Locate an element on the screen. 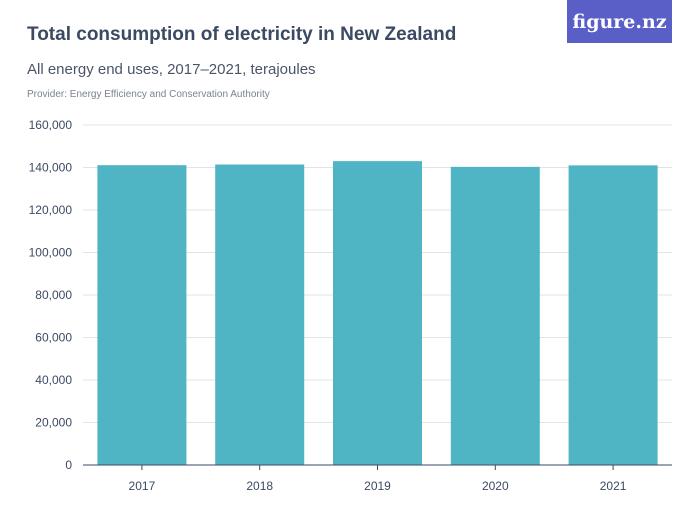 This screenshot has width=700, height=525. x-tick-label: 2020 is located at coordinates (495, 486).